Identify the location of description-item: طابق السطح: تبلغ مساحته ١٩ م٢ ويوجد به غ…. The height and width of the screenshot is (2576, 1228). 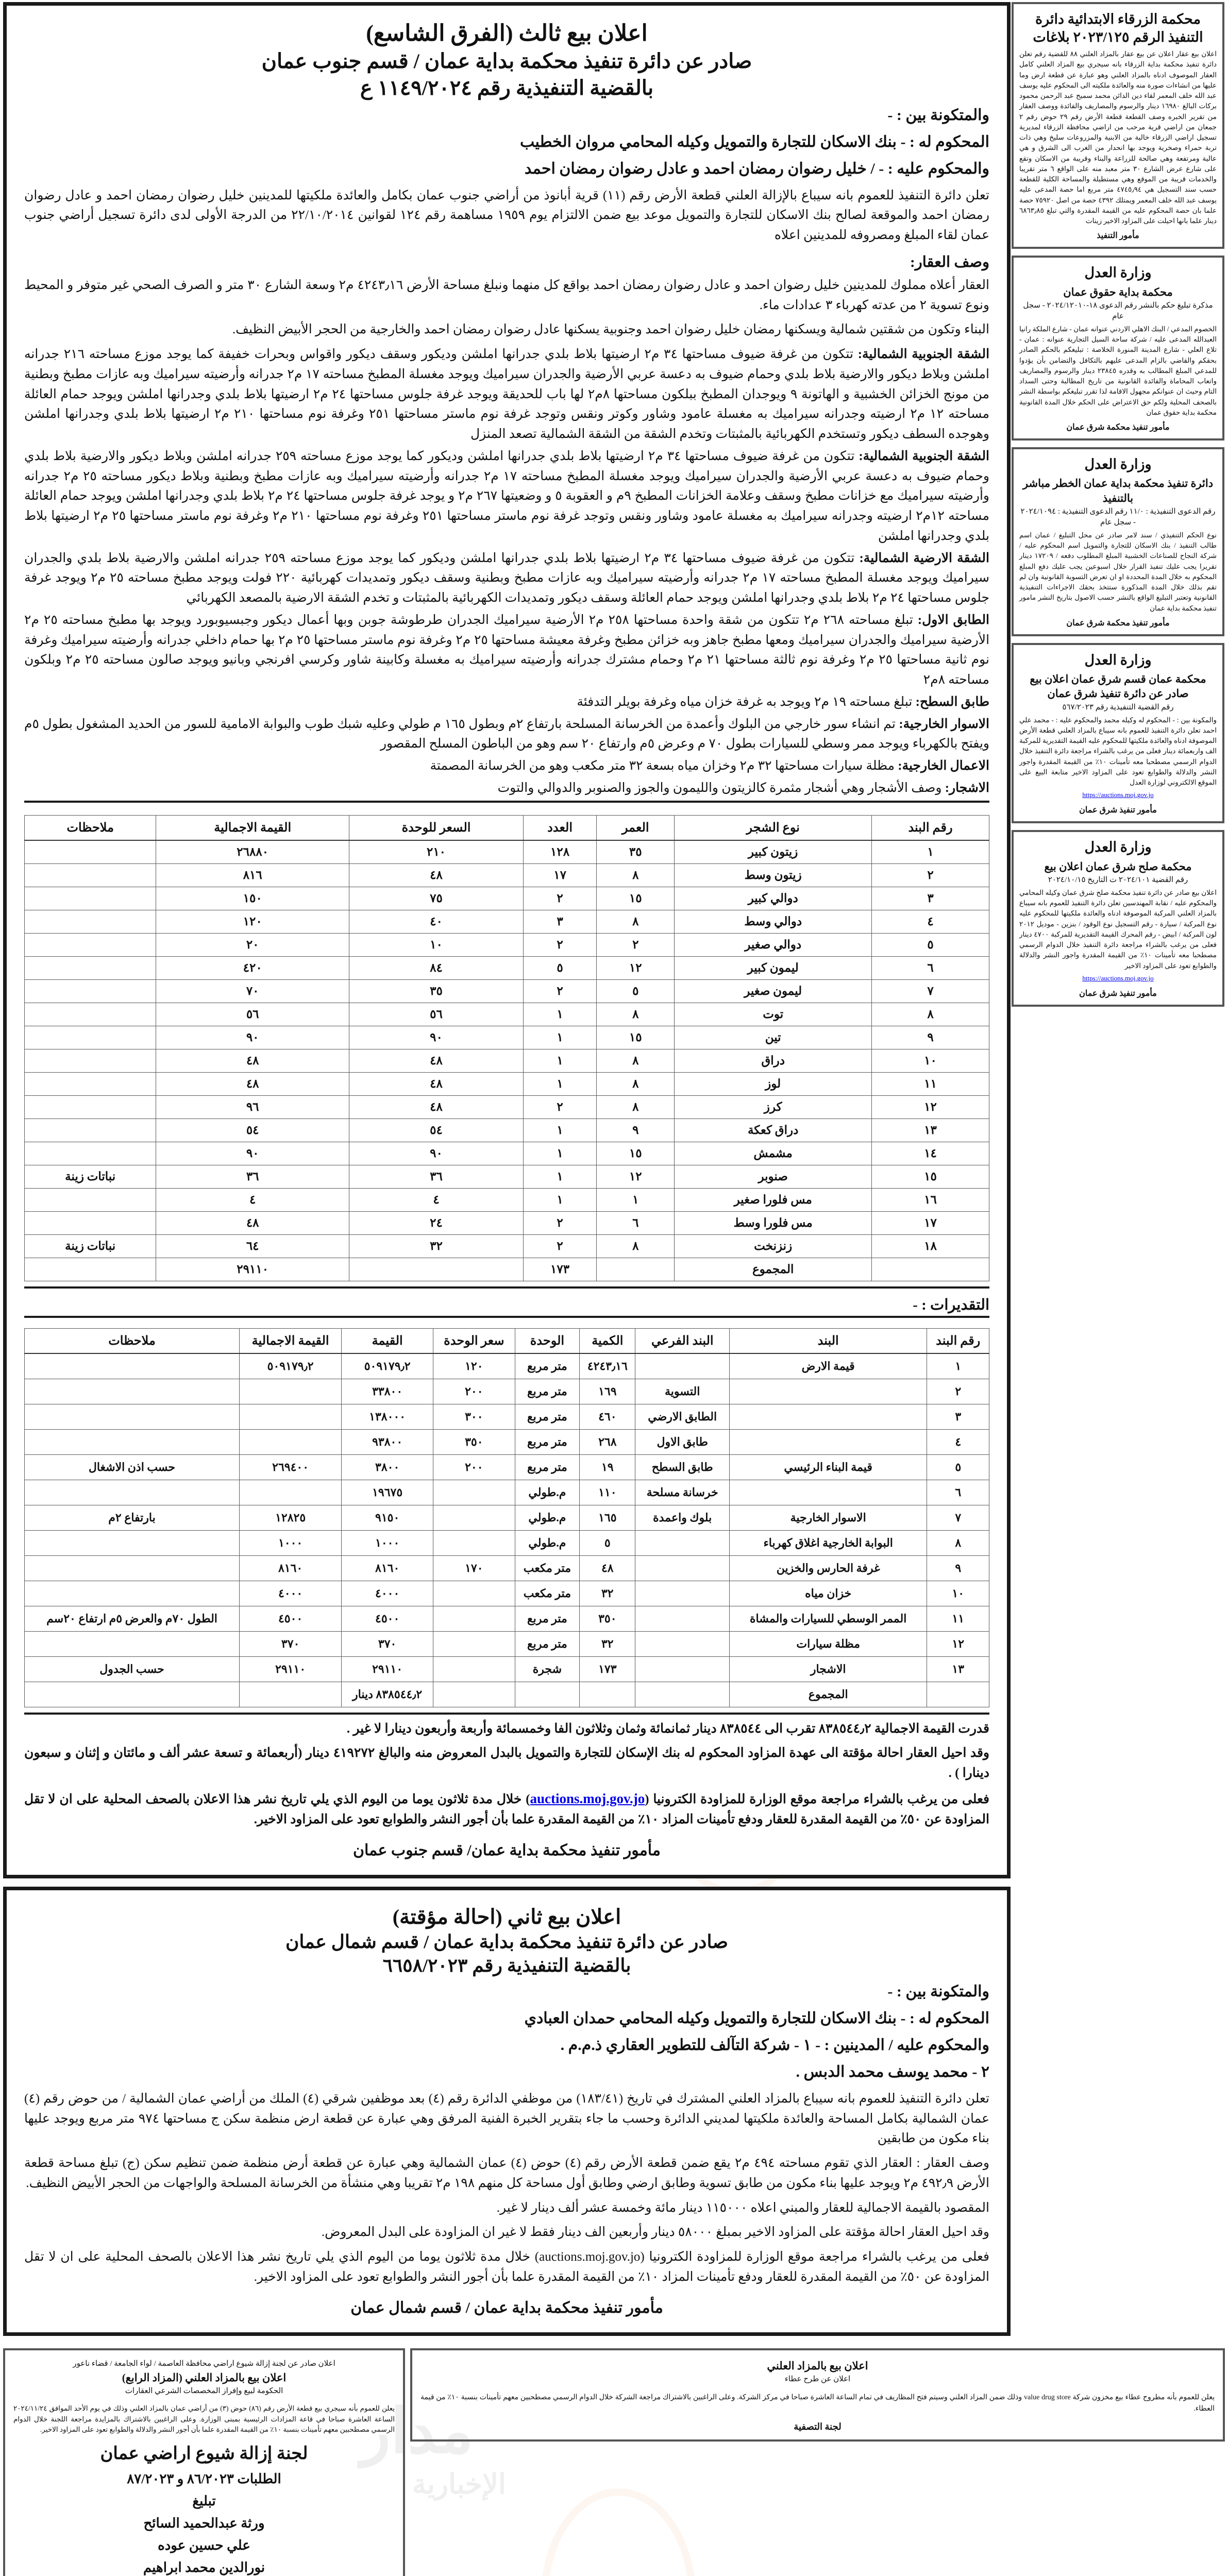
(507, 702).